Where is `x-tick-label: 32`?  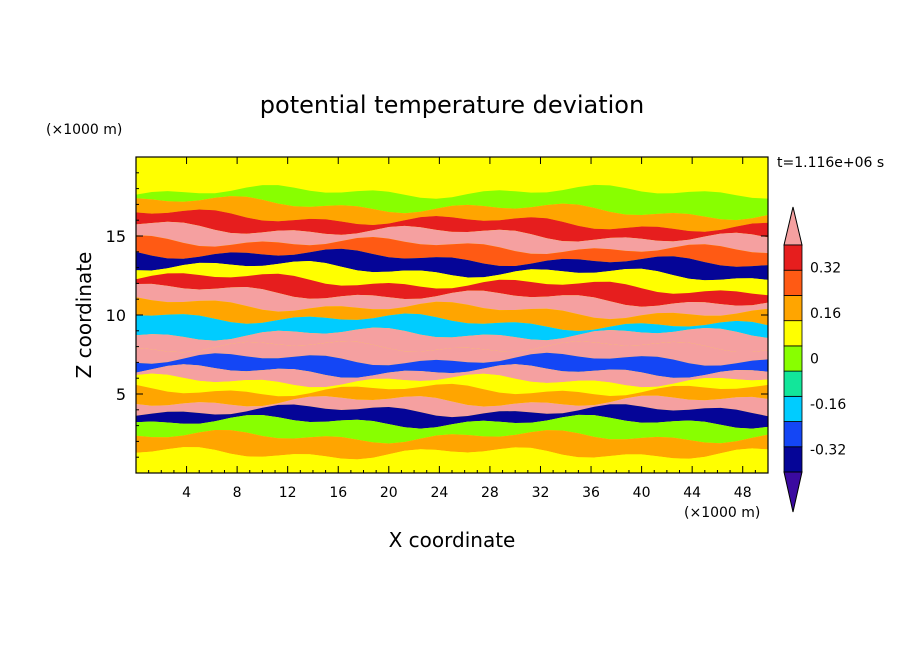 x-tick-label: 32 is located at coordinates (541, 493).